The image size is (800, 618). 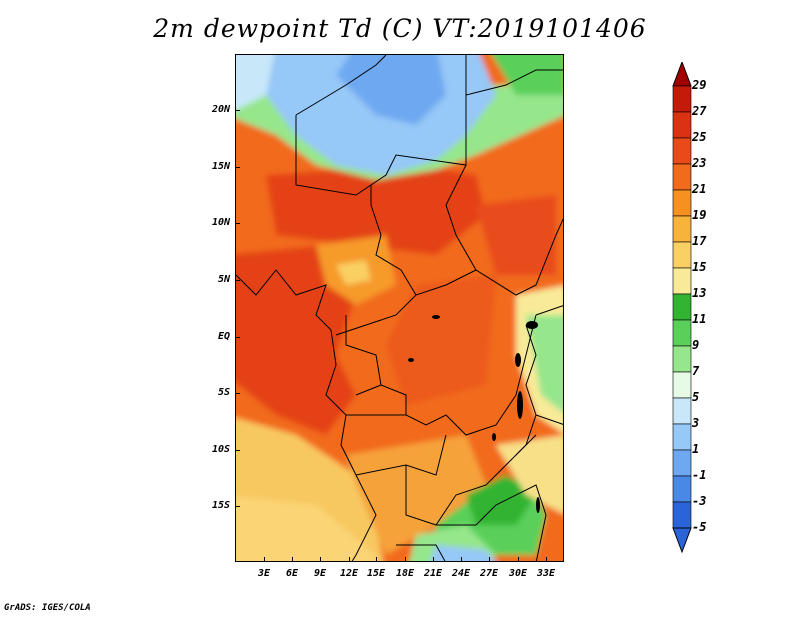 What do you see at coordinates (527, 75) in the screenshot?
I see `northeast-green` at bounding box center [527, 75].